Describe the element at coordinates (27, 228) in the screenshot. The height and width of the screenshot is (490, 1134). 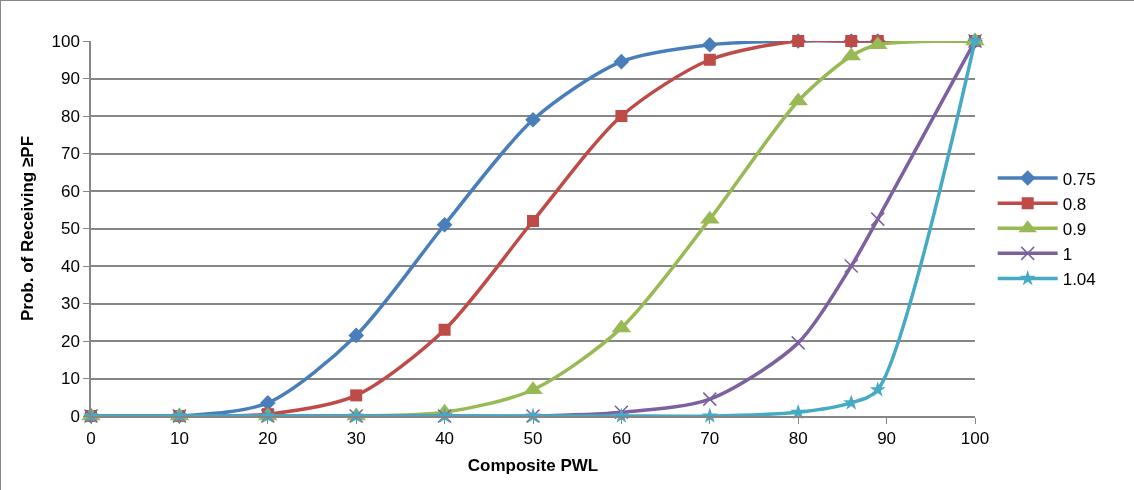
I see `y-axis-title: Prob. of Receiving ≥PF` at that location.